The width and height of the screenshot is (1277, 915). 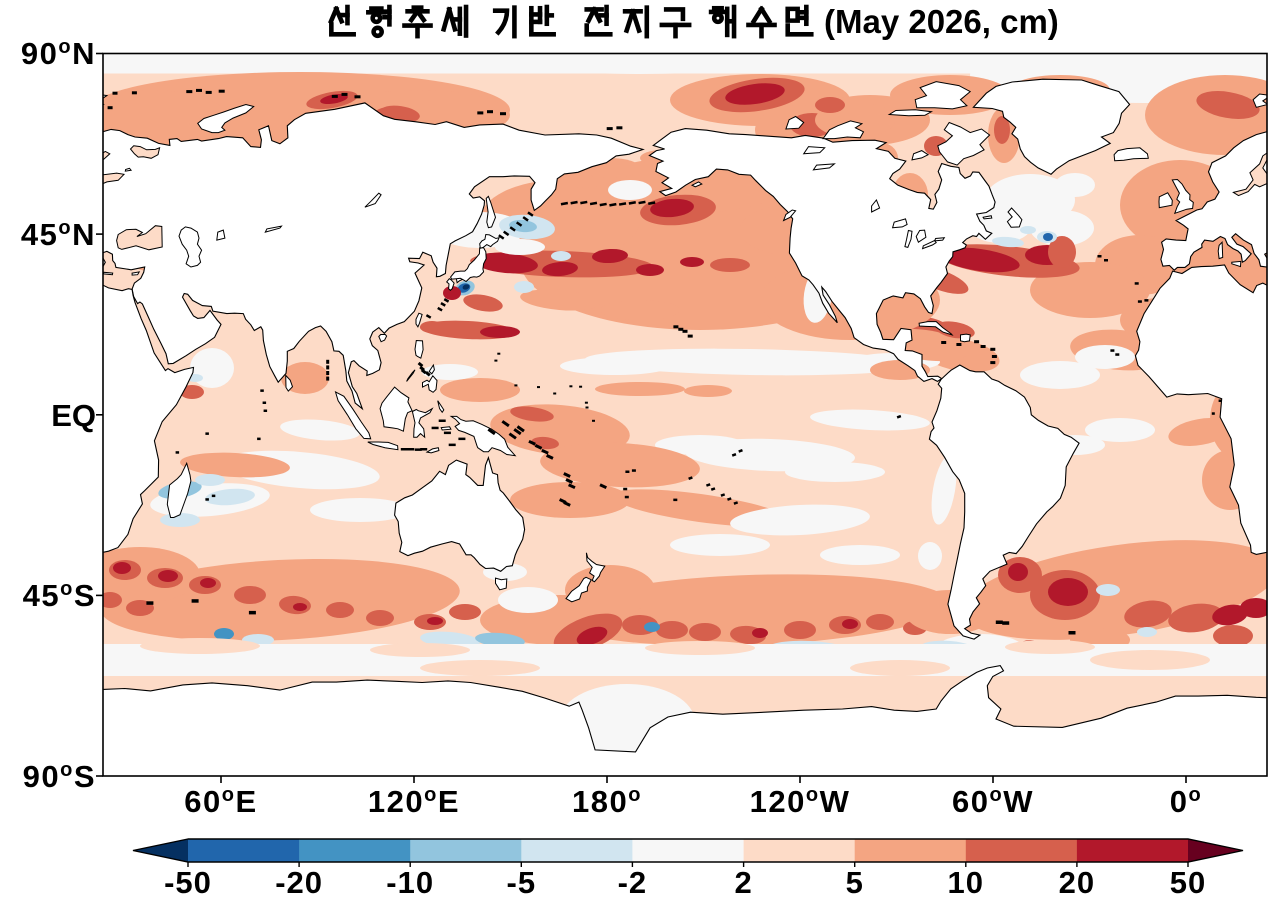 I want to click on svg-text: -50, so click(x=188, y=882).